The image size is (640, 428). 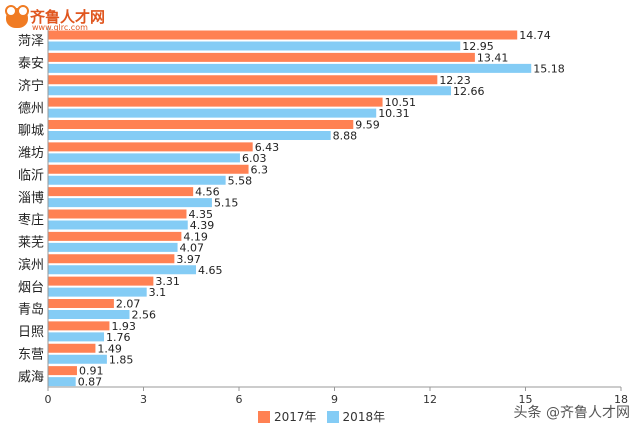 What do you see at coordinates (31, 377) in the screenshot?
I see `category-label: 威海` at bounding box center [31, 377].